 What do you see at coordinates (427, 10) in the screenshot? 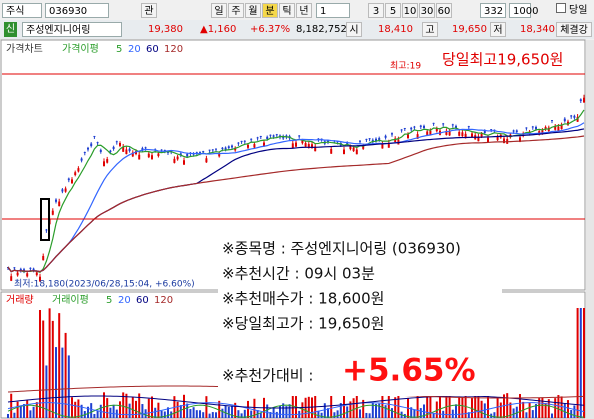
I see `interval-button: 30` at bounding box center [427, 10].